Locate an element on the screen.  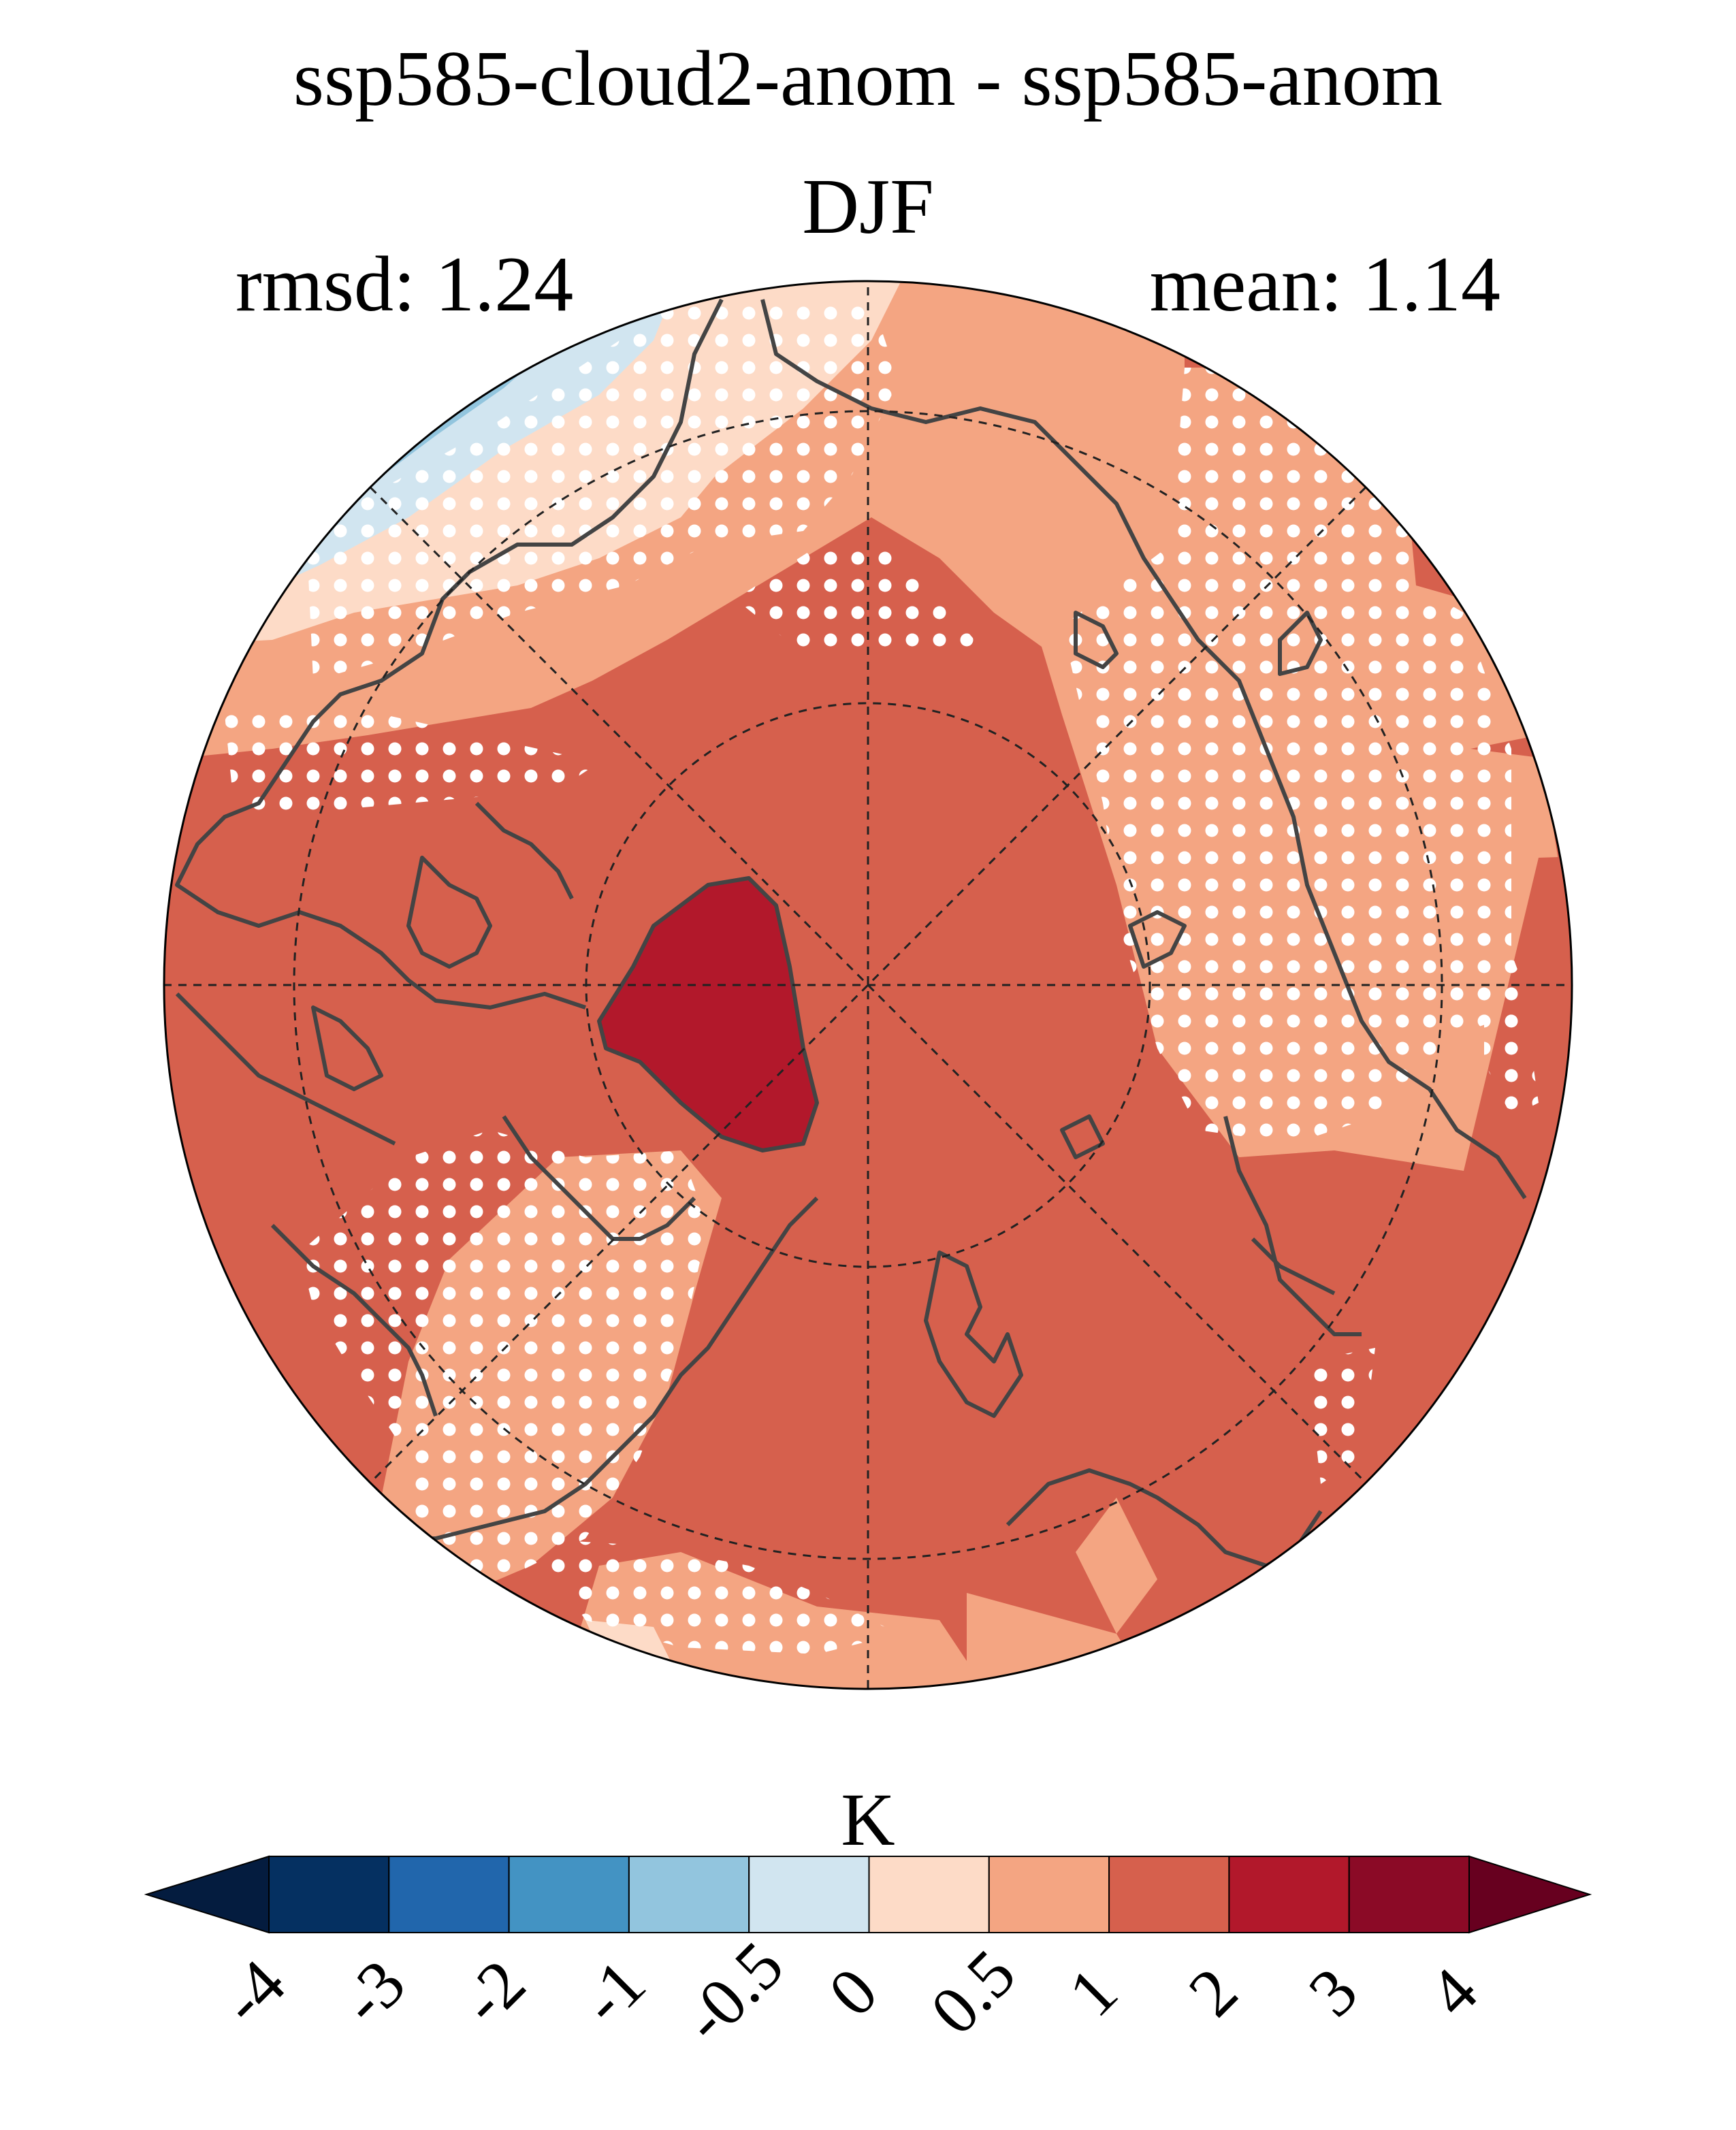
colorbar-tick-label: -1 is located at coordinates (613, 1992).